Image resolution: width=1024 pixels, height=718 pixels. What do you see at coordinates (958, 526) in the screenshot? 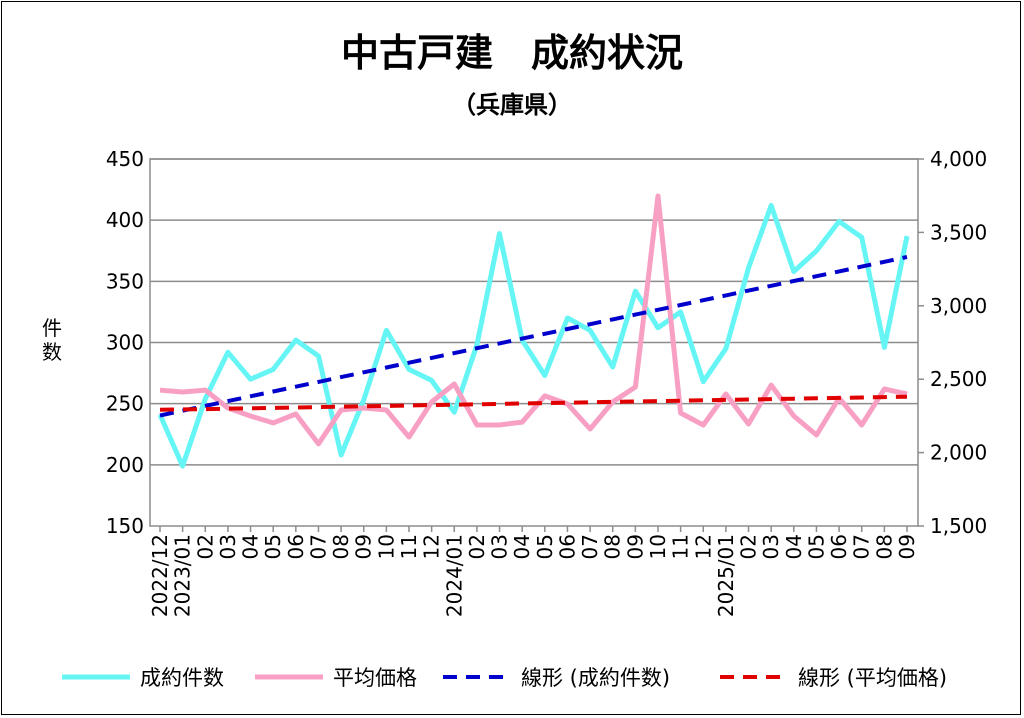
I see `y2-tick-label: 1,500` at bounding box center [958, 526].